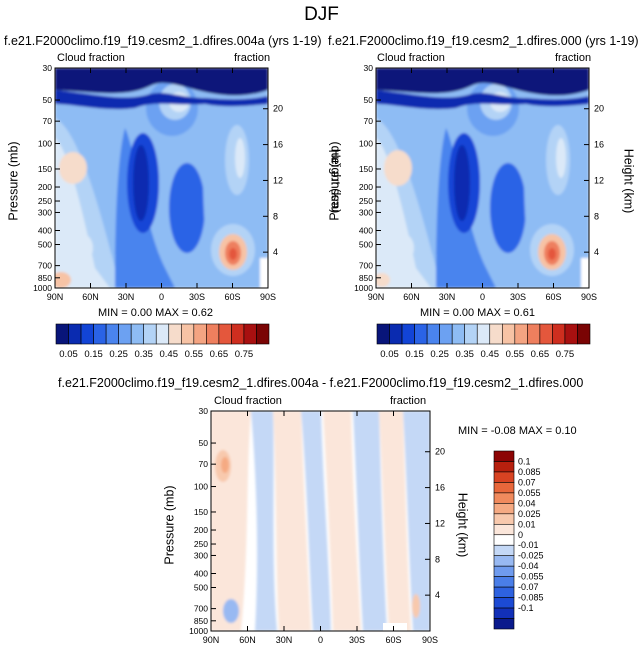  I want to click on left-xtick-label: 90S, so click(268, 297).